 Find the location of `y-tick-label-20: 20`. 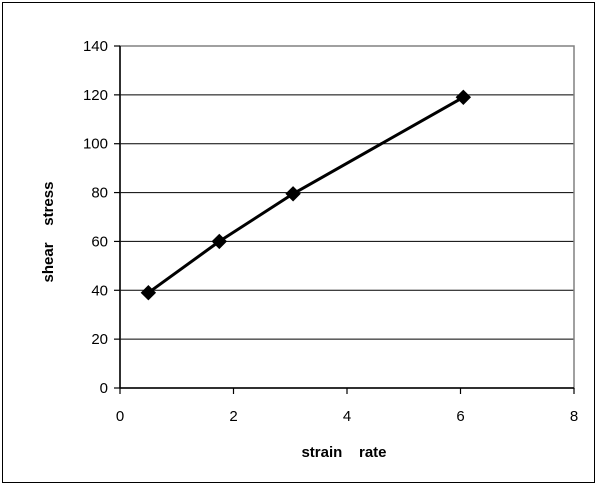

y-tick-label-20: 20 is located at coordinates (99, 339).